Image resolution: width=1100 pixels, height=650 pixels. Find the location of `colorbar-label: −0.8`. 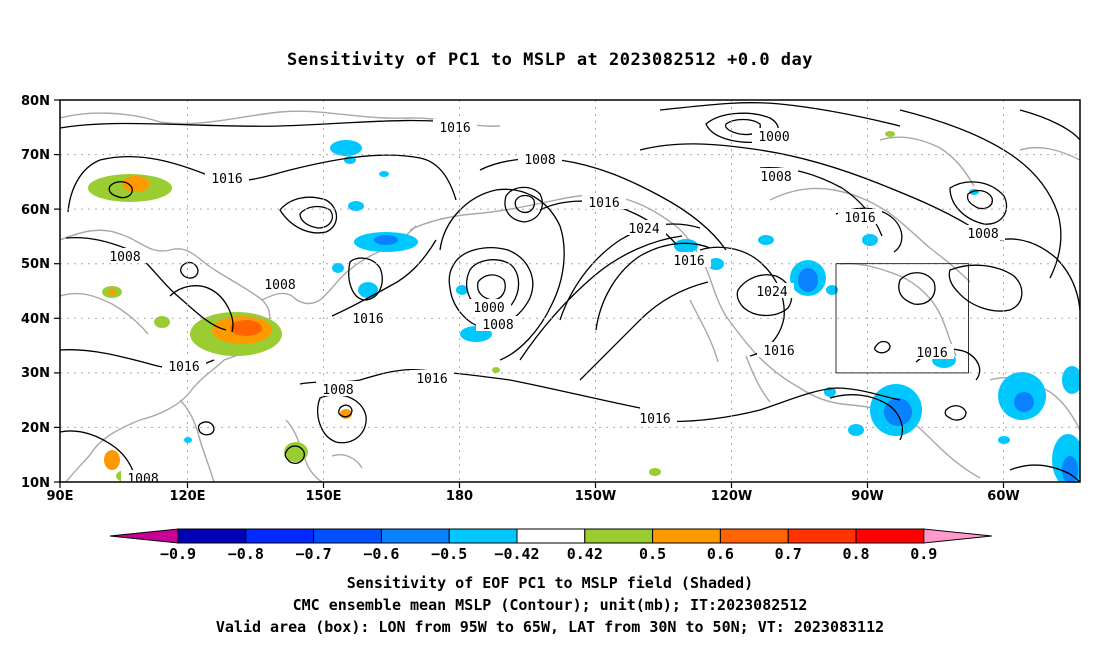

colorbar-label: −0.8 is located at coordinates (246, 554).